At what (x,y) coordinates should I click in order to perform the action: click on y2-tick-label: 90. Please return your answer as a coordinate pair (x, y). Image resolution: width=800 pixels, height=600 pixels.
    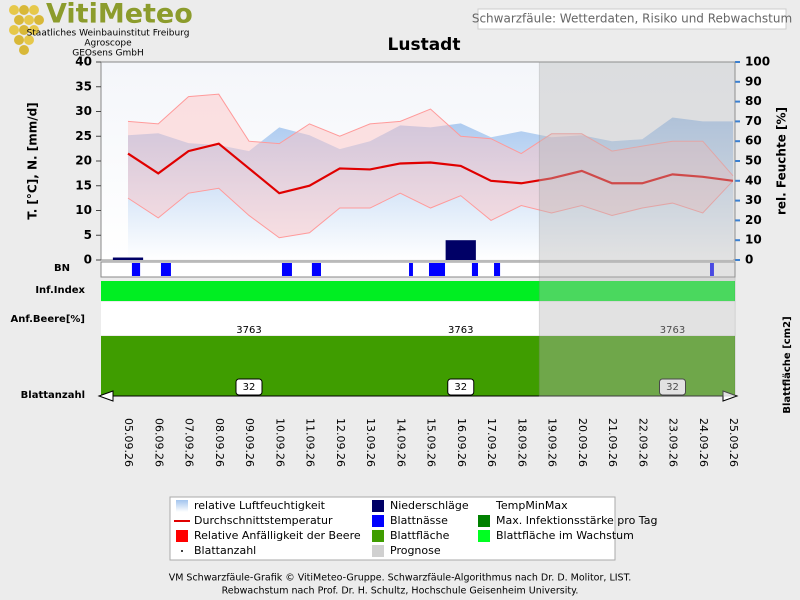
    Looking at the image, I should click on (753, 81).